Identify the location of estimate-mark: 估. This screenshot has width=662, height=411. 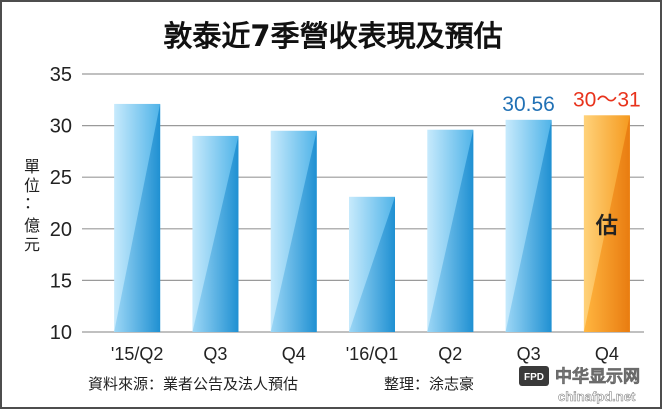
(606, 226).